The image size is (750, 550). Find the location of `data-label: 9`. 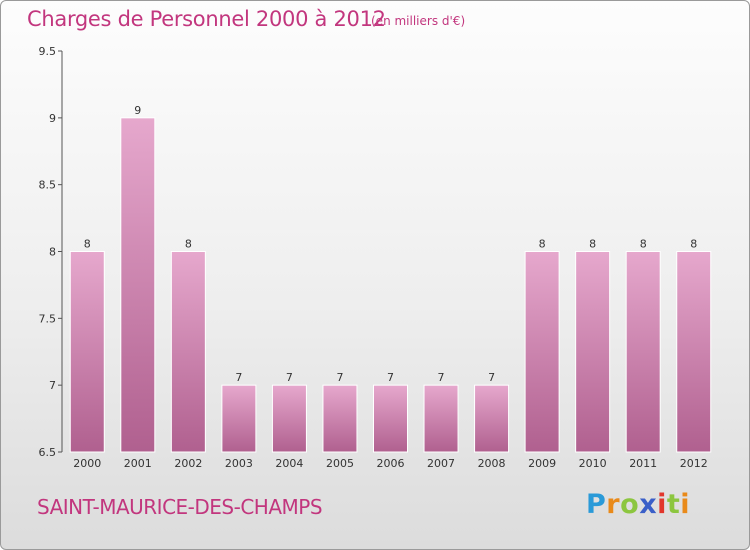

data-label: 9 is located at coordinates (137, 110).